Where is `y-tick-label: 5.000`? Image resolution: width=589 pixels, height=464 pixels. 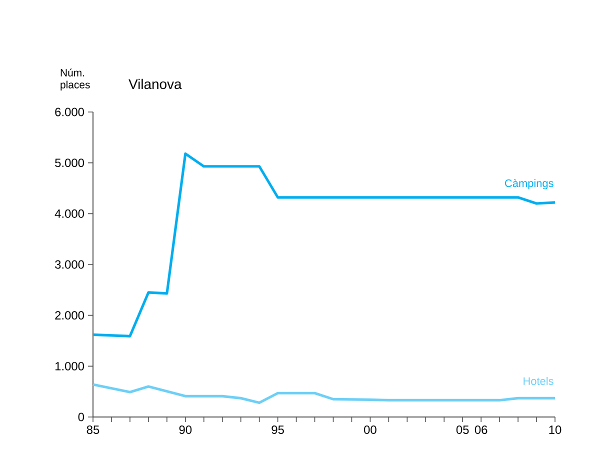
y-tick-label: 5.000 is located at coordinates (69, 163).